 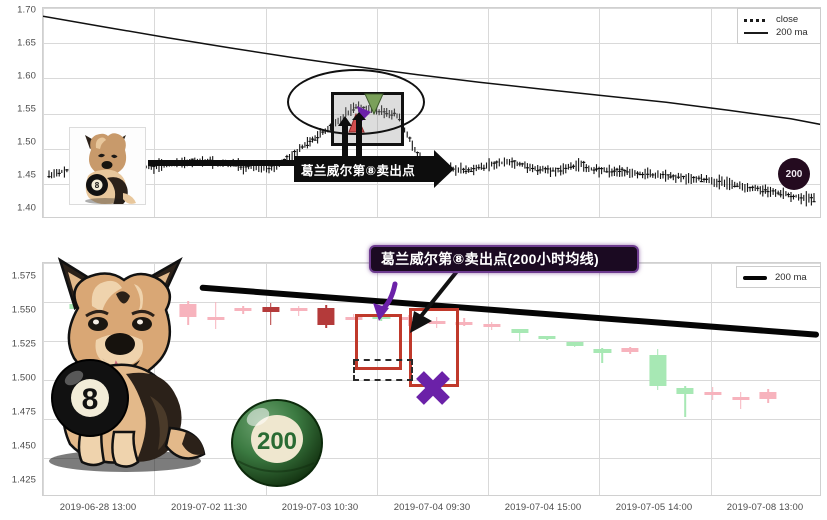 I want to click on ball-8-label: 8, so click(x=90, y=399).